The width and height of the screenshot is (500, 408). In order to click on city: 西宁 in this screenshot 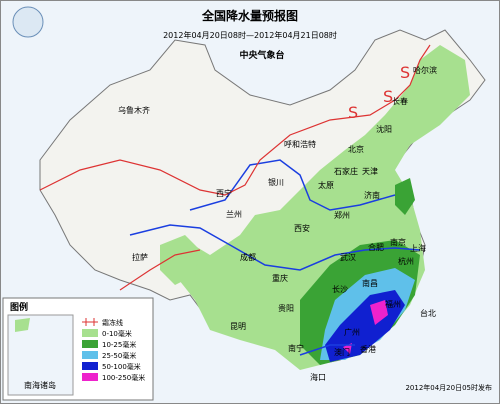, I will do `click(224, 193)`.